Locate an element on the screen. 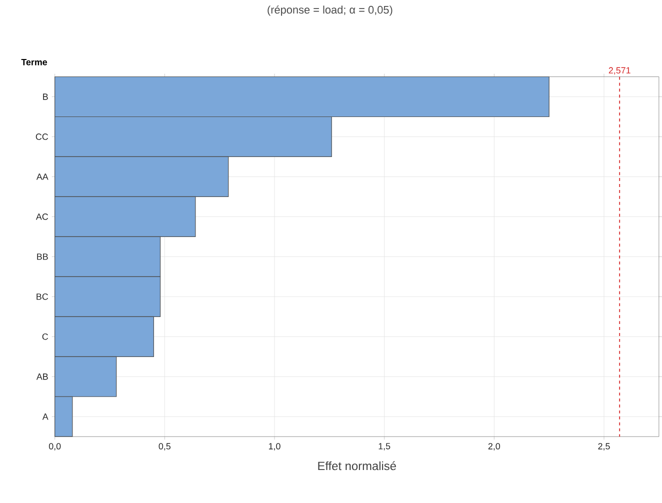 This screenshot has width=662, height=503. x-tick-label: 0,5 is located at coordinates (164, 446).